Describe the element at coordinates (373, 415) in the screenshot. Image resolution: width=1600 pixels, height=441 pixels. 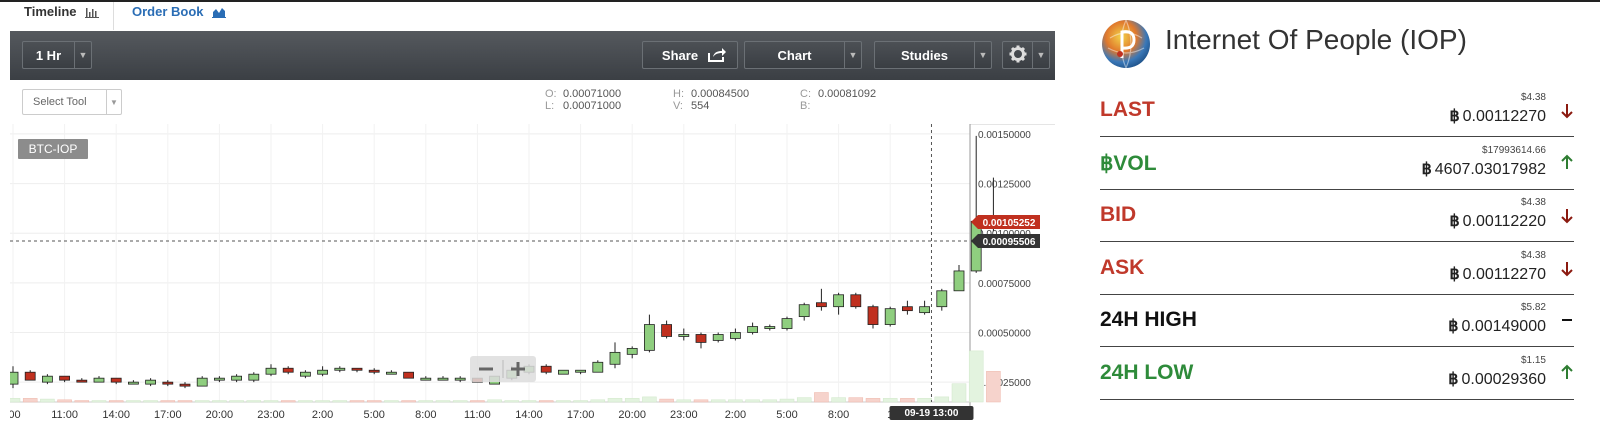
I see `x-tick-label: 5:00` at that location.